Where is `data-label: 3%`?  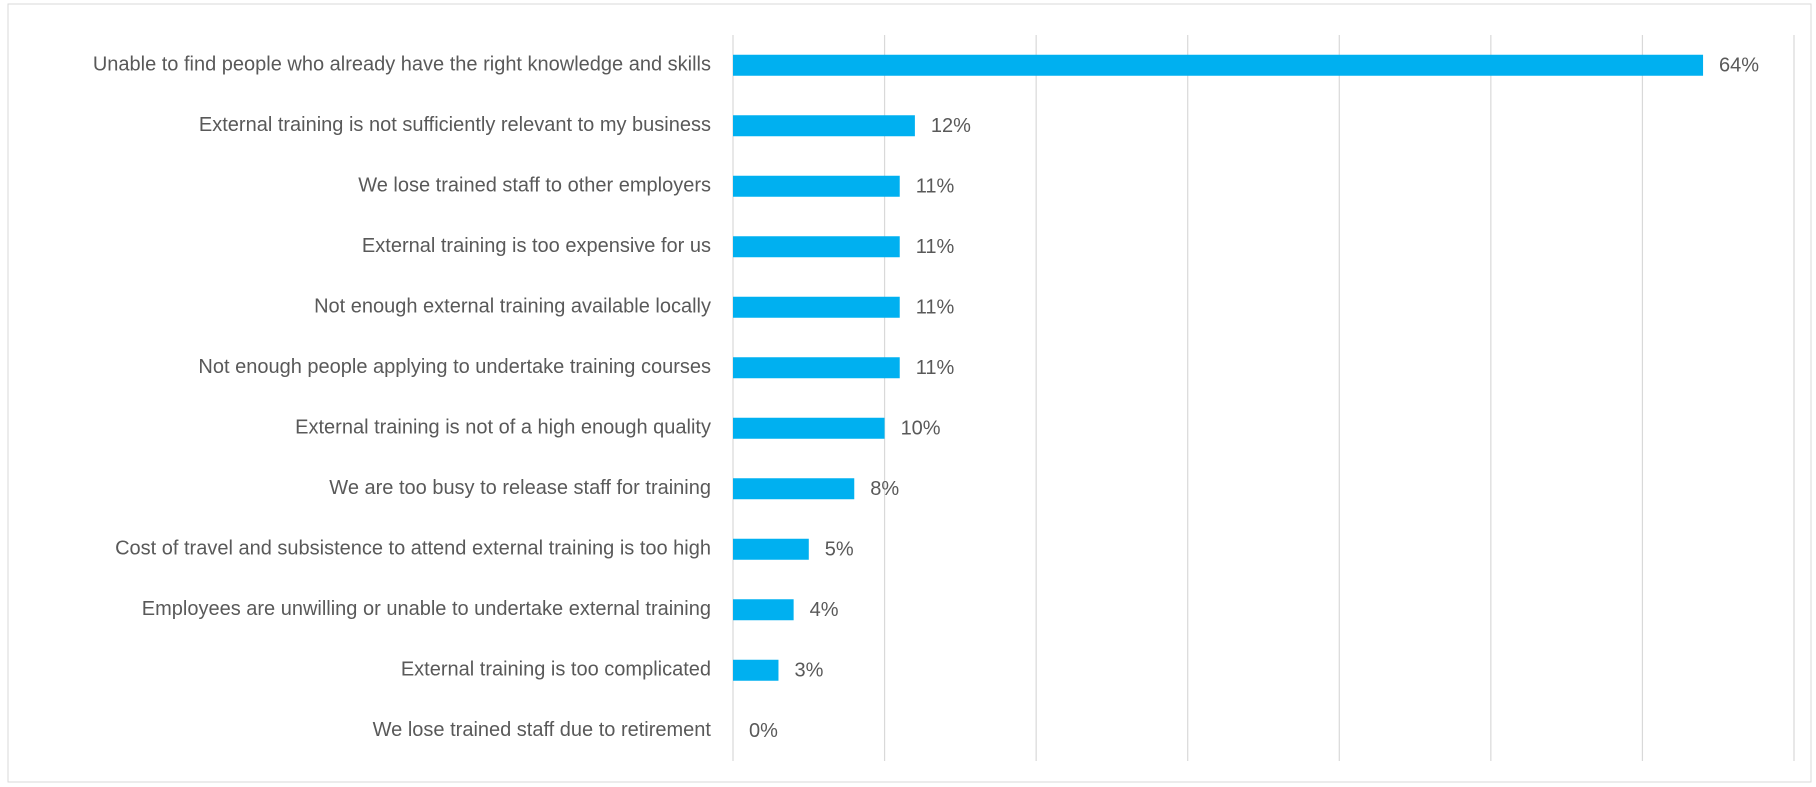 data-label: 3% is located at coordinates (808, 671).